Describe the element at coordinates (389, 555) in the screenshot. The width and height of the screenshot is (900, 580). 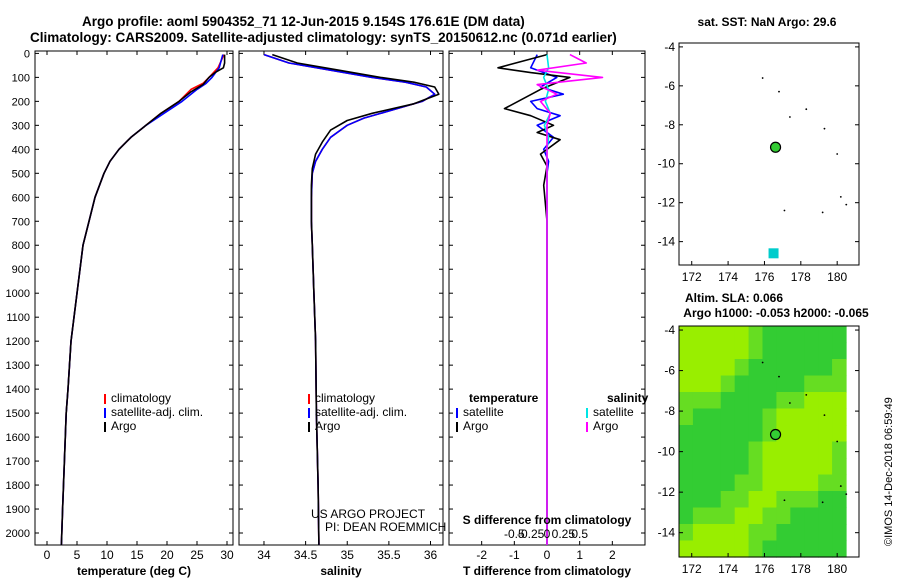
I see `x-tick-label: 35.5` at that location.